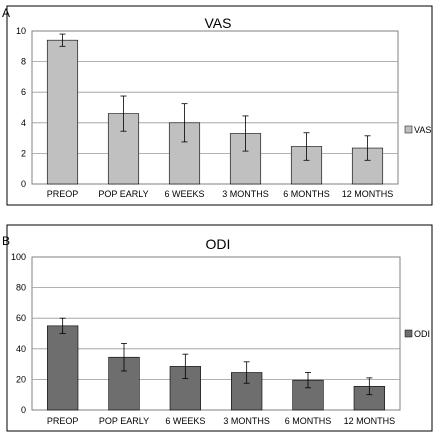 This screenshot has height=434, width=440. Describe the element at coordinates (23, 123) in the screenshot. I see `y-tick-label: 4` at that location.